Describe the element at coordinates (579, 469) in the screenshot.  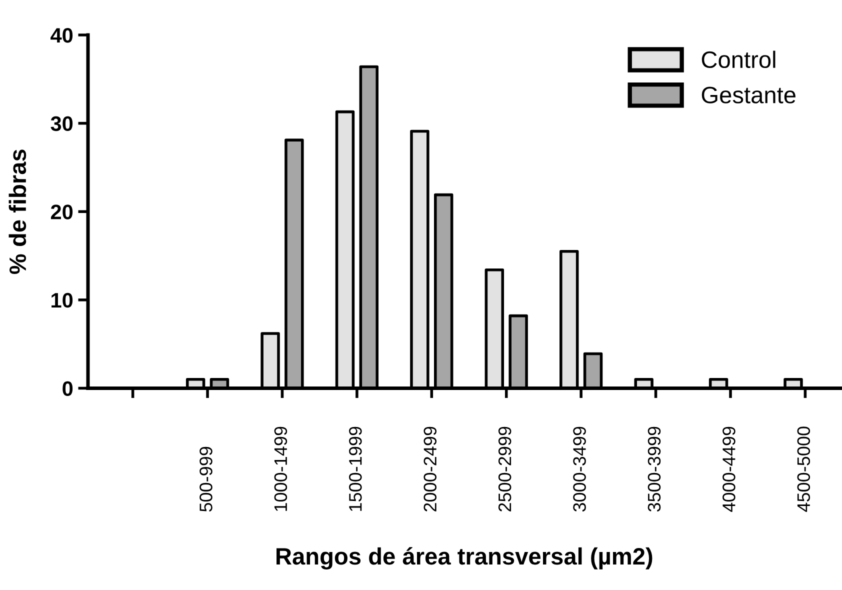
I see `x-tick-label: 3000-3499` at that location.